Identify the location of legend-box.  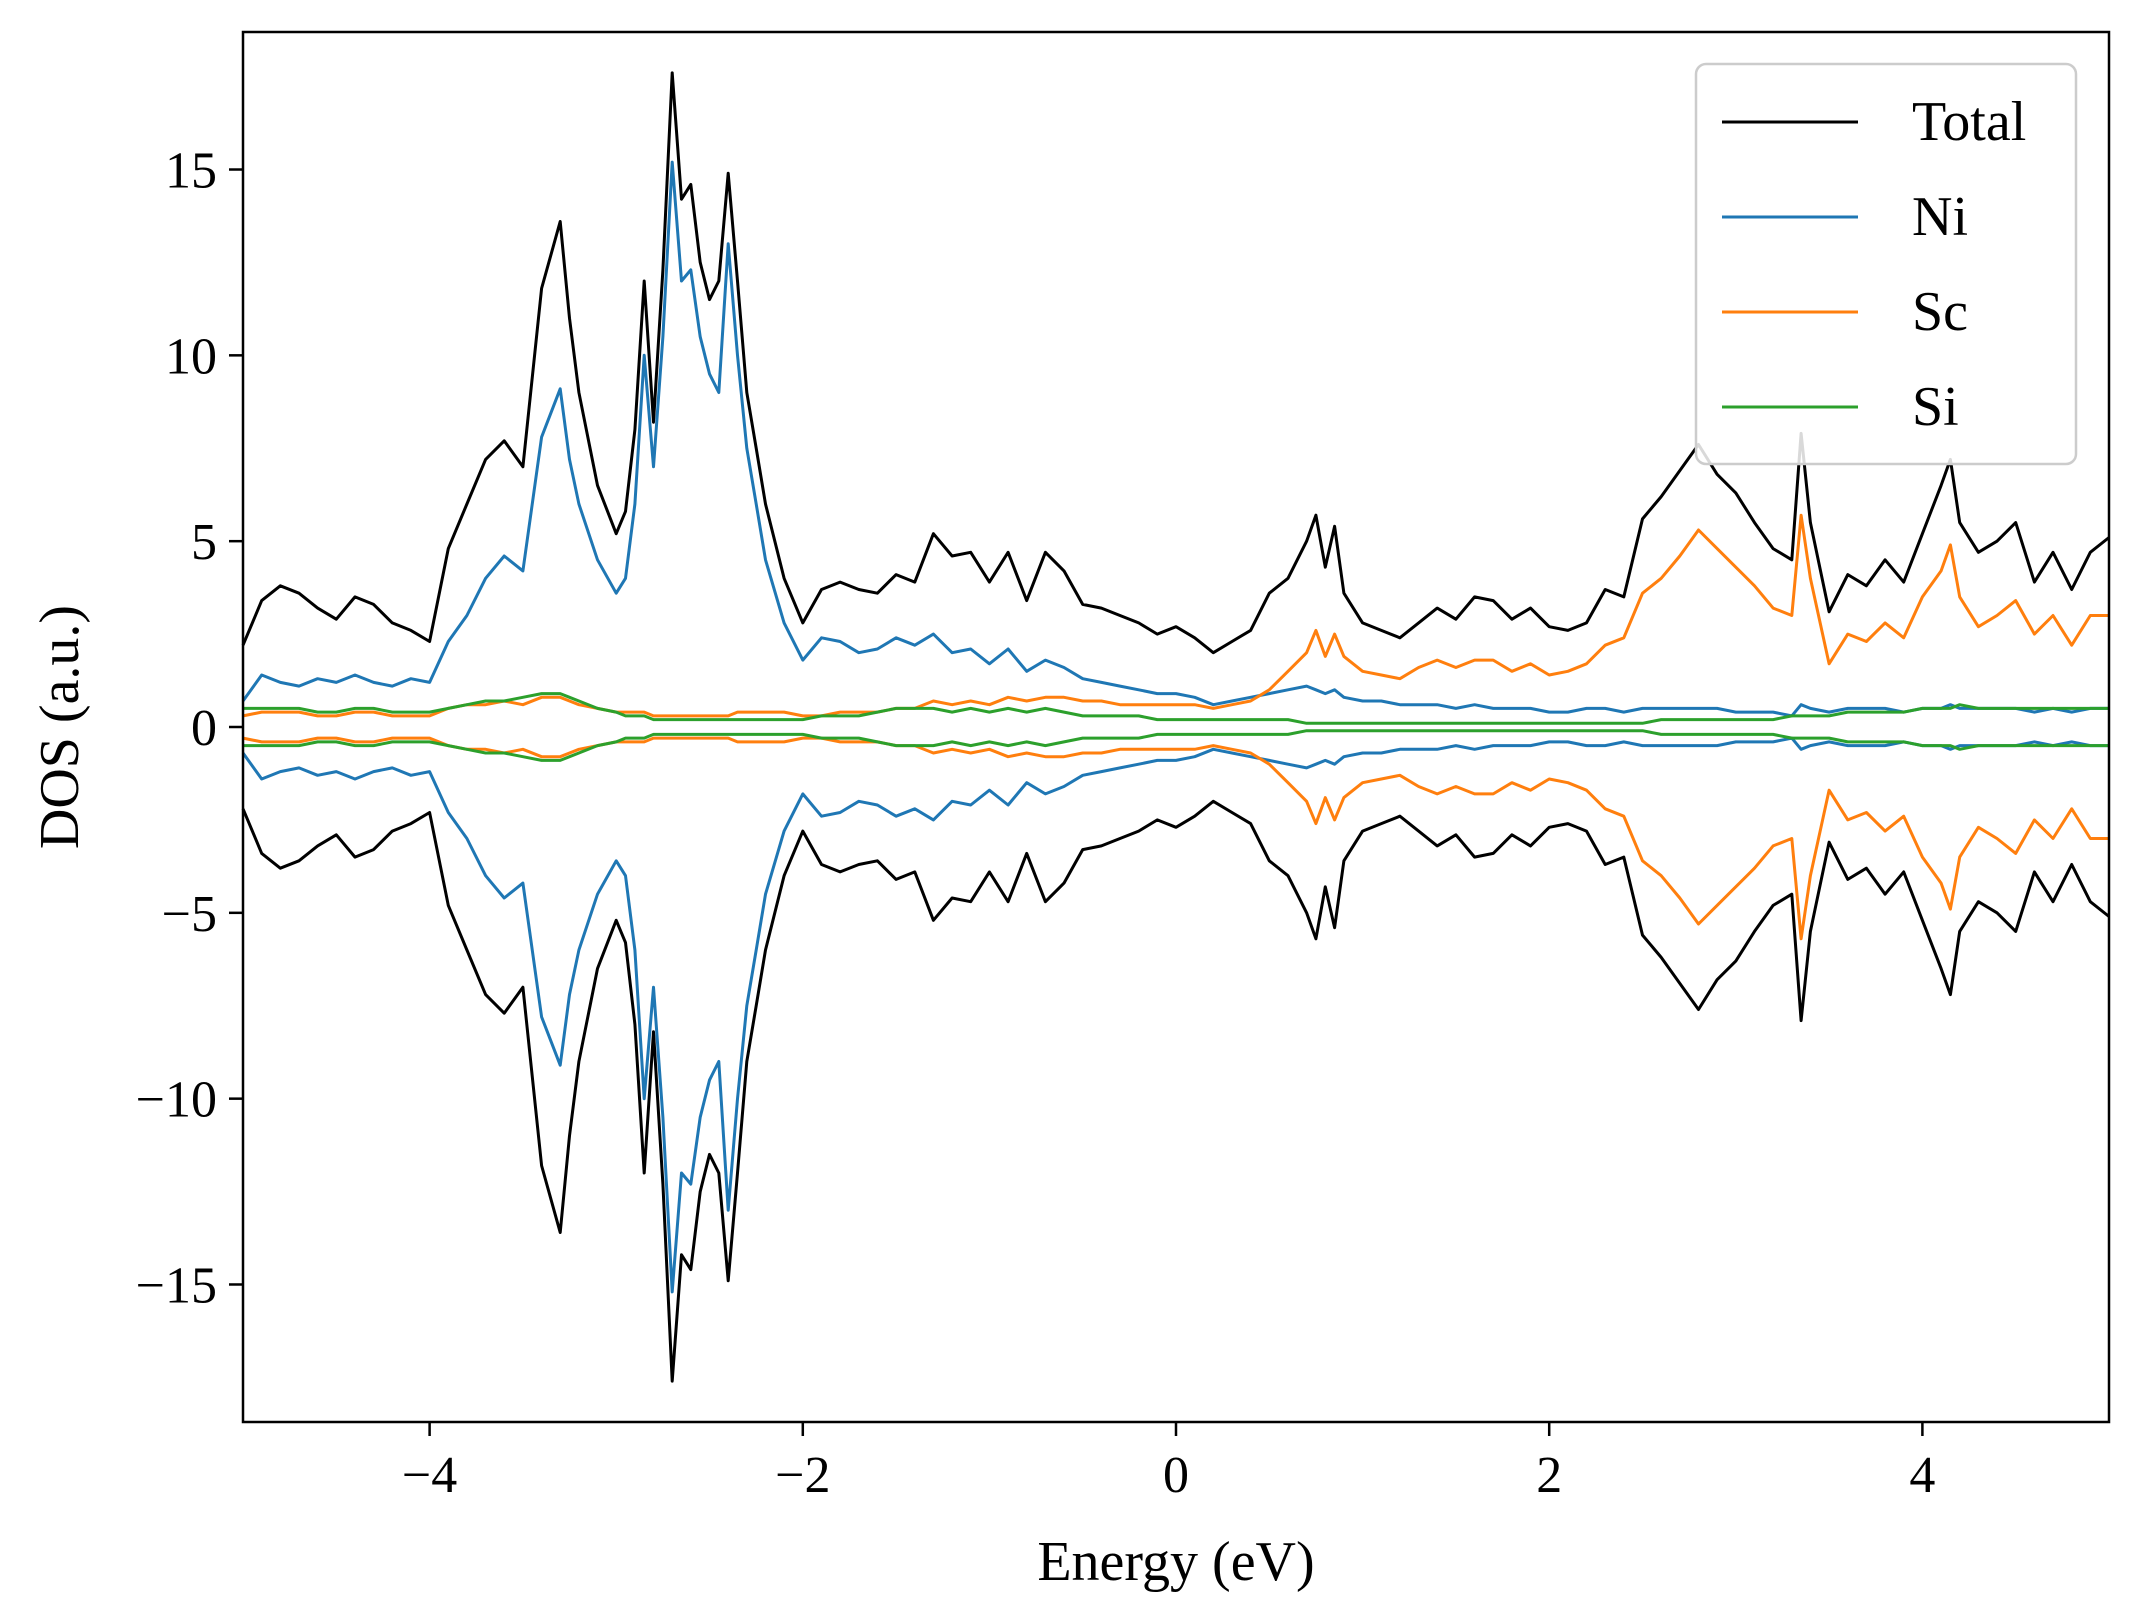
(1886, 264).